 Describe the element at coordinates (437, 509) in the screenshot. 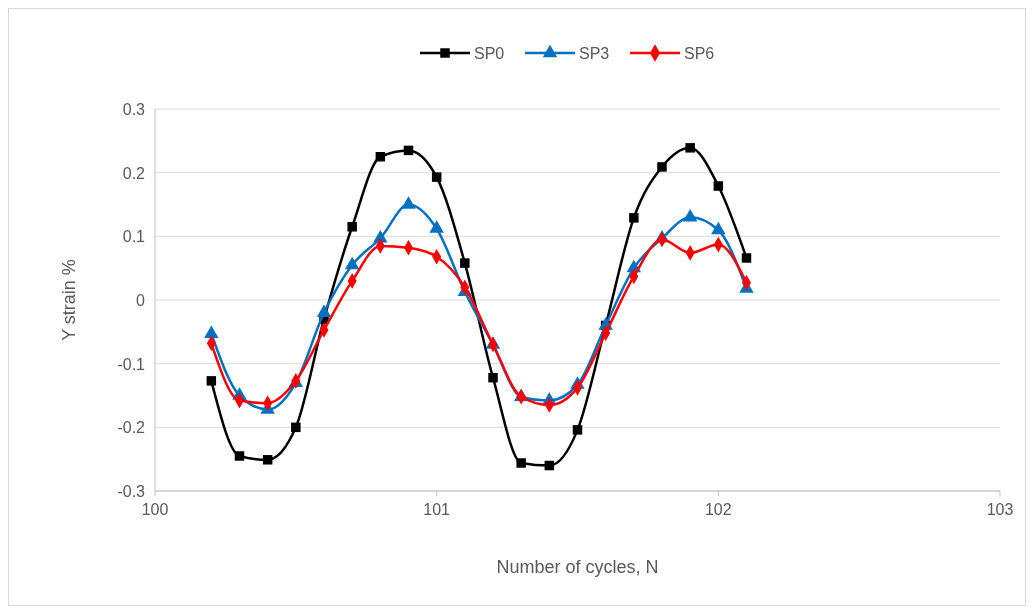

I see `x-tick-label: 101` at that location.